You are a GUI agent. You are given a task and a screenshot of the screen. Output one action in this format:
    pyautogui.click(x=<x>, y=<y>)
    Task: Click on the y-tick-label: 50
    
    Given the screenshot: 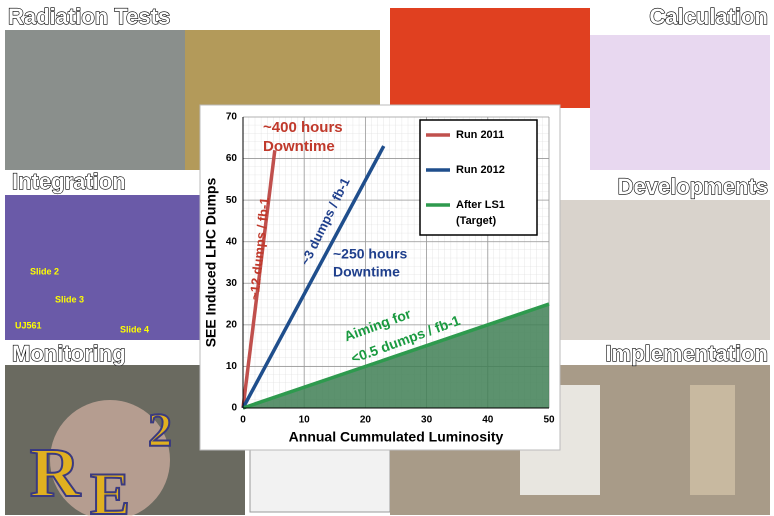 What is the action you would take?
    pyautogui.click(x=232, y=200)
    